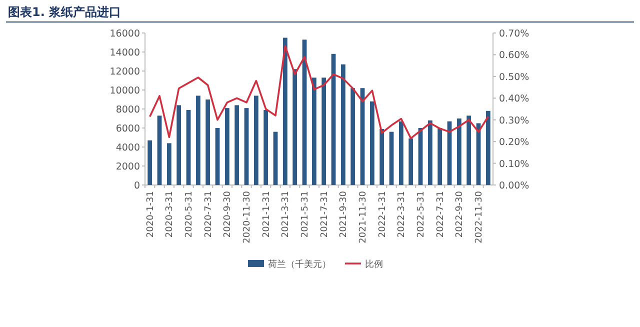 This screenshot has height=327, width=640. What do you see at coordinates (299, 264) in the screenshot?
I see `legend-label: 荷兰（千美元）` at bounding box center [299, 264].